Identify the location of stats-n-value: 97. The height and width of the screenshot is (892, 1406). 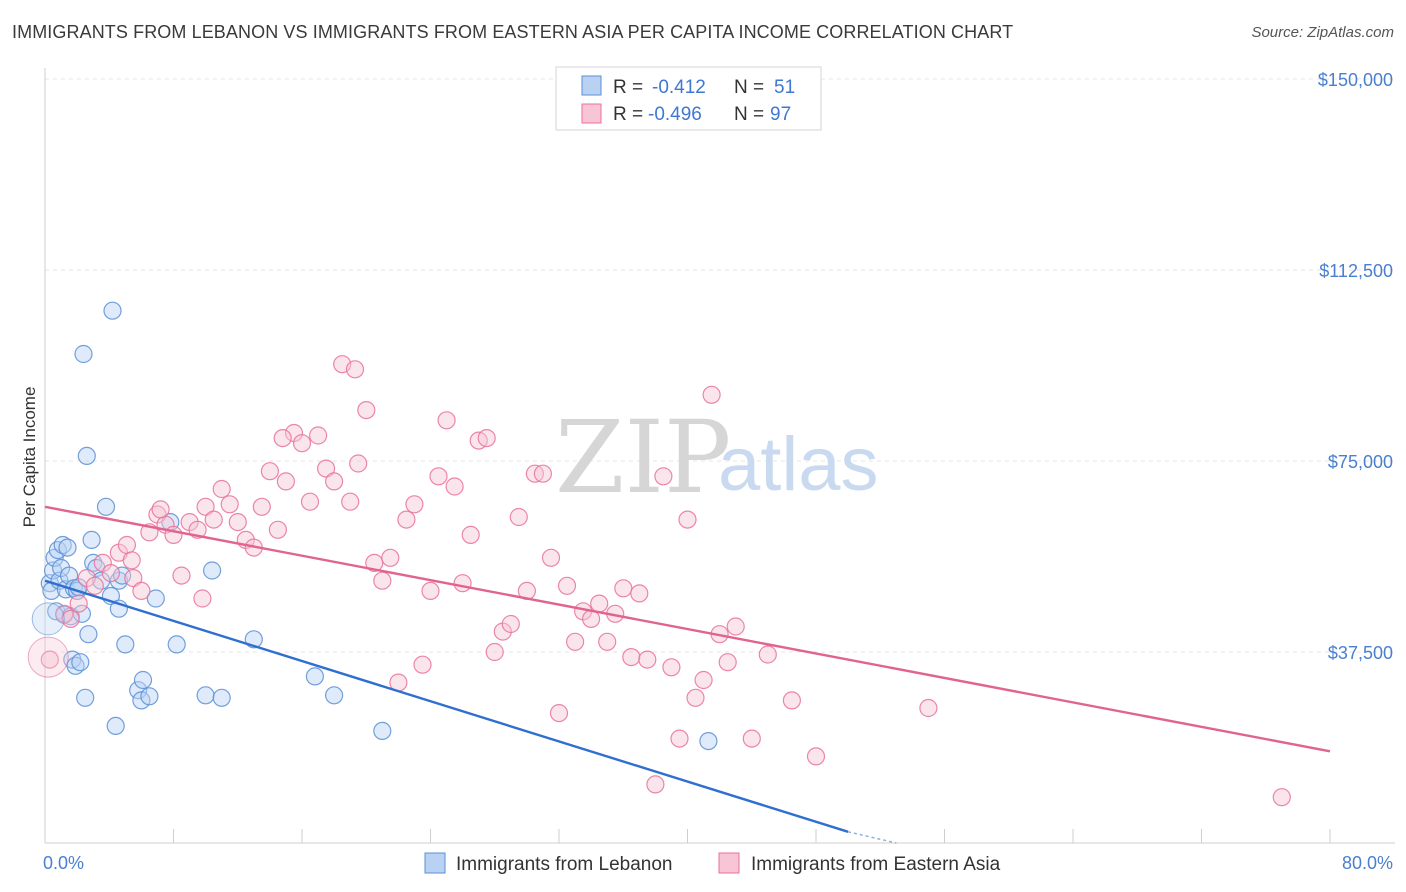
(780, 114).